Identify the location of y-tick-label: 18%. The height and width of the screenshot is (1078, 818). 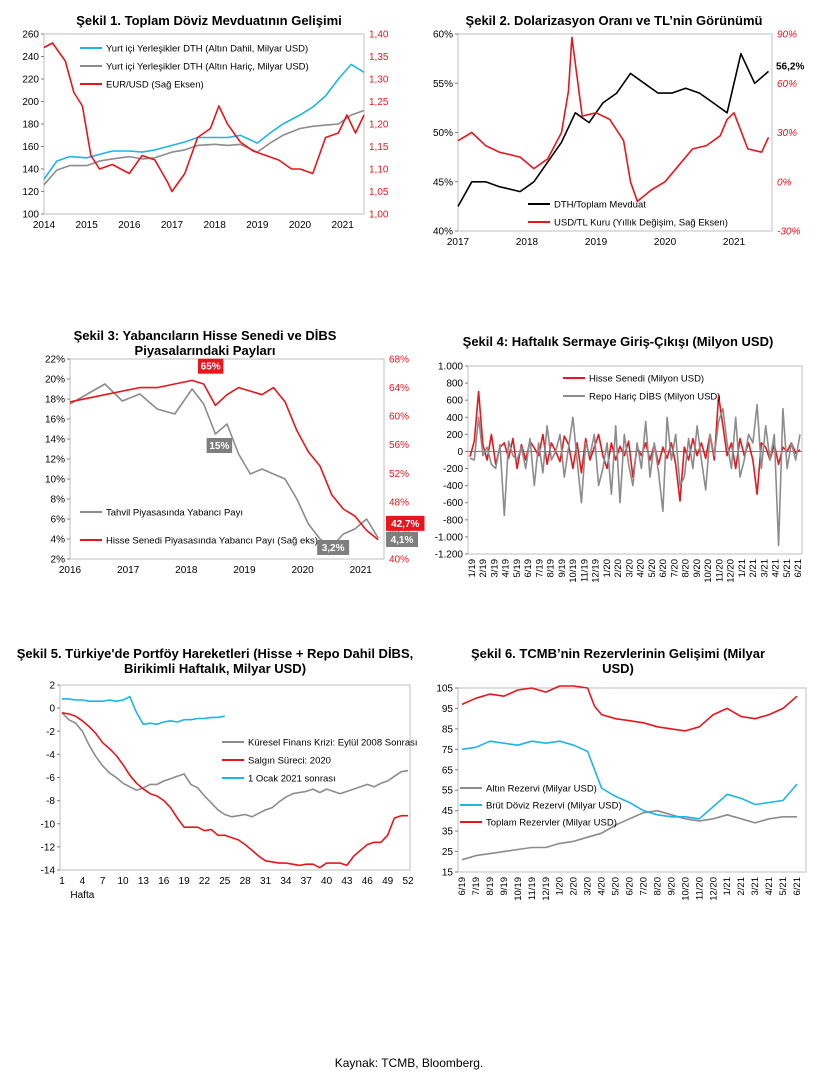
(55, 400).